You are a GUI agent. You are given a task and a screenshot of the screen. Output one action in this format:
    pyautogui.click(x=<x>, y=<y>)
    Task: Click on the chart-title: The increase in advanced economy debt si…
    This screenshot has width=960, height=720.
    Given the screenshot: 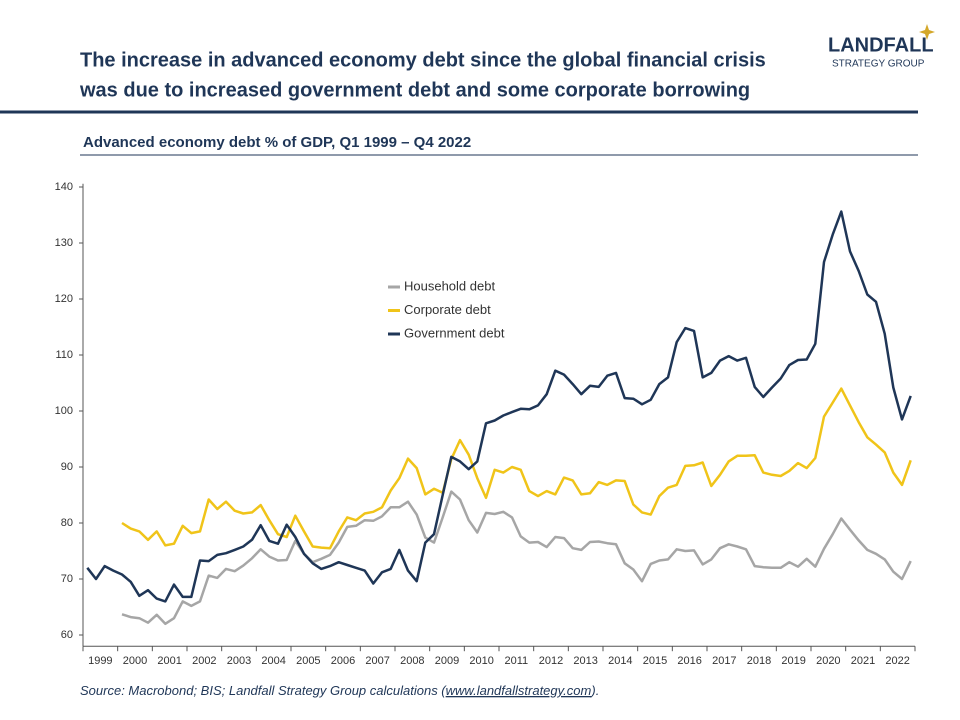 What is the action you would take?
    pyautogui.click(x=423, y=60)
    